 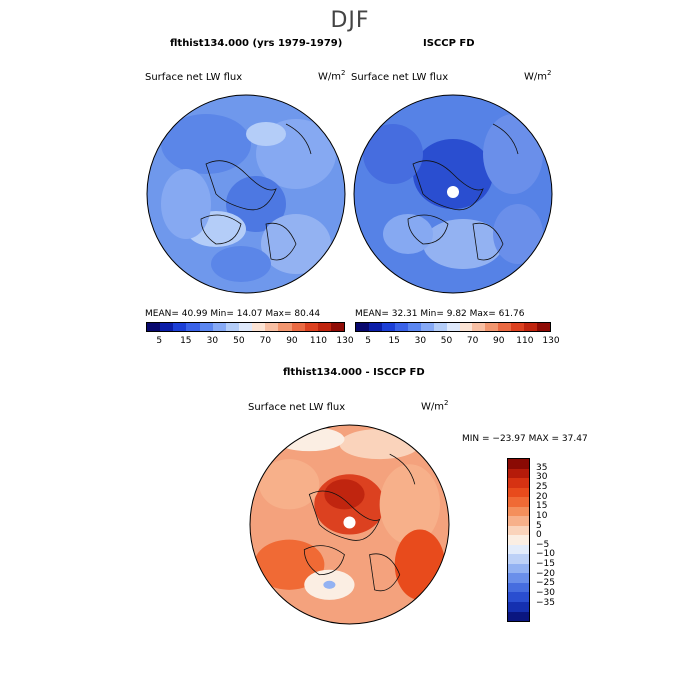 What do you see at coordinates (435, 406) in the screenshot?
I see `diff-units-label: W/m2` at bounding box center [435, 406].